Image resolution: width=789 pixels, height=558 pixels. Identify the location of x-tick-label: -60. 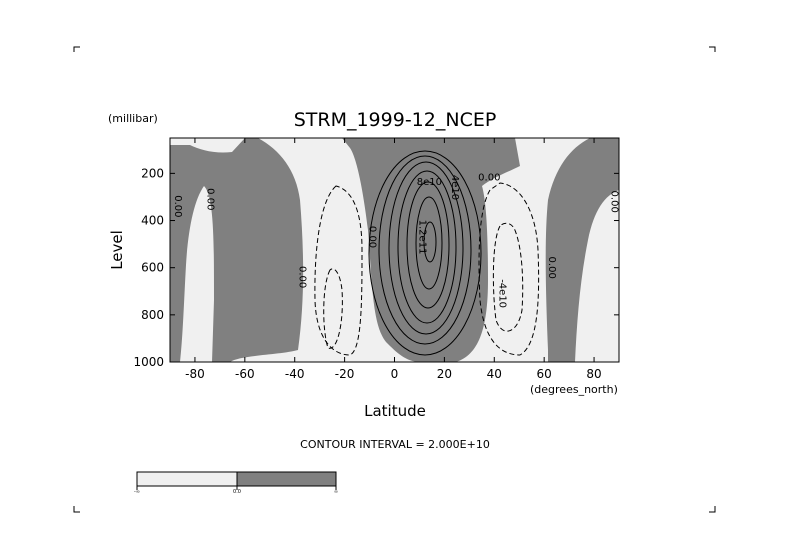
(245, 374).